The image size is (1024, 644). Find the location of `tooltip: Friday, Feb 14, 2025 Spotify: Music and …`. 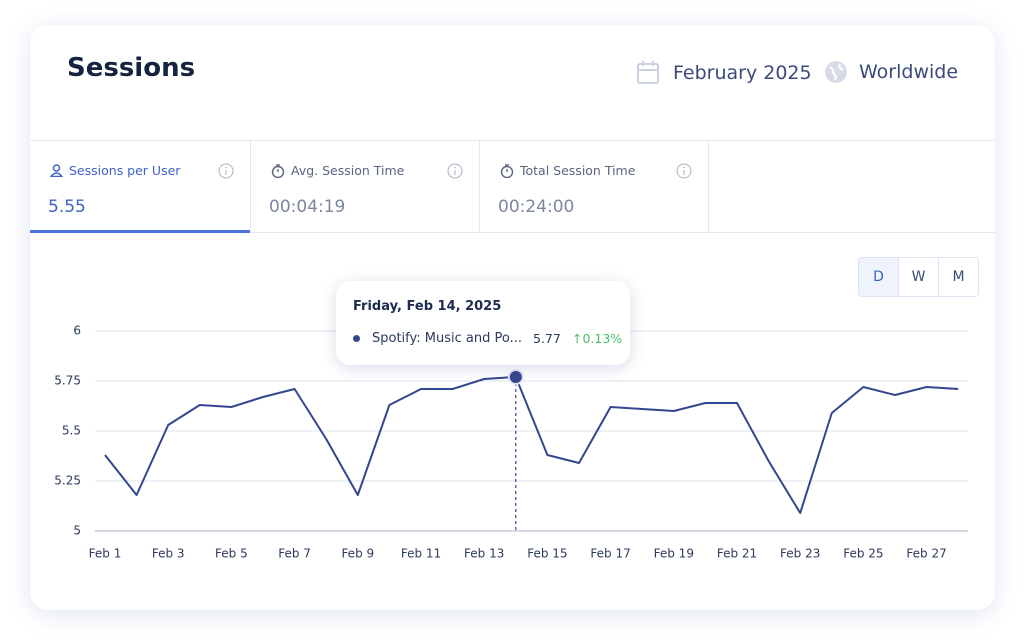

tooltip: Friday, Feb 14, 2025 Spotify: Music and … is located at coordinates (483, 323).